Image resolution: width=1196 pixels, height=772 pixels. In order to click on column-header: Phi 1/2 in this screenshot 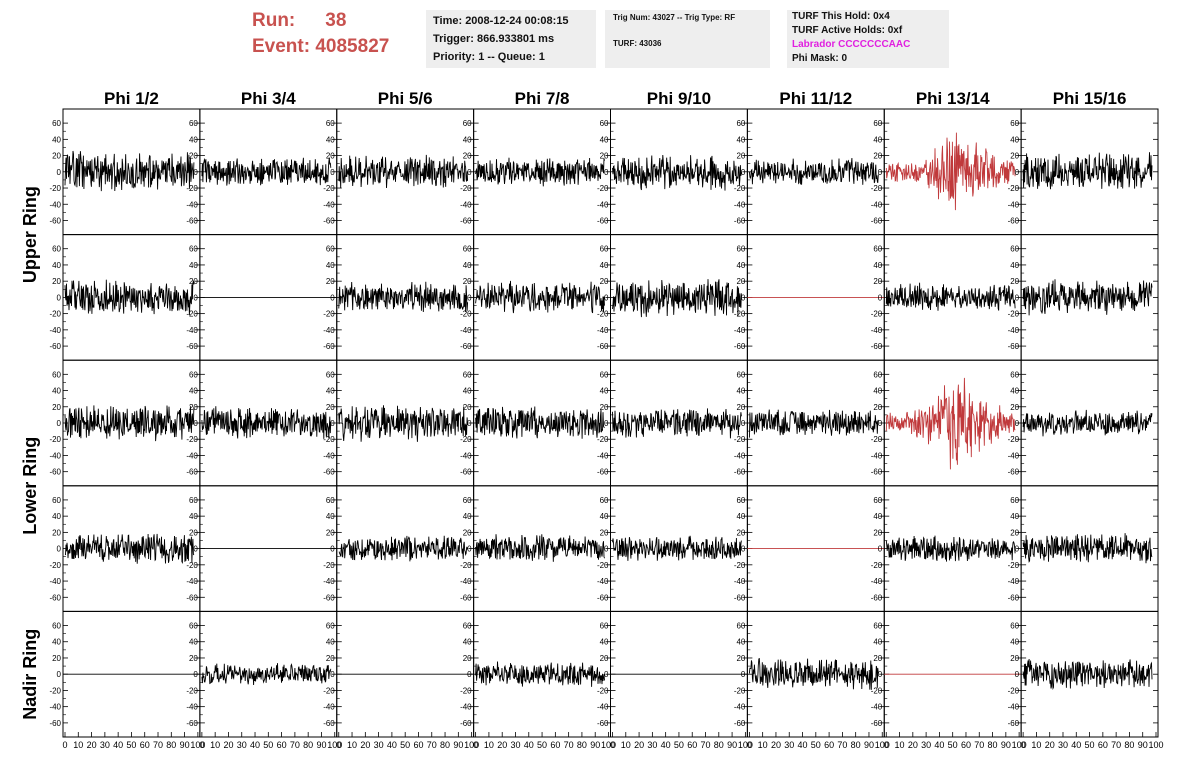, I will do `click(131, 98)`.